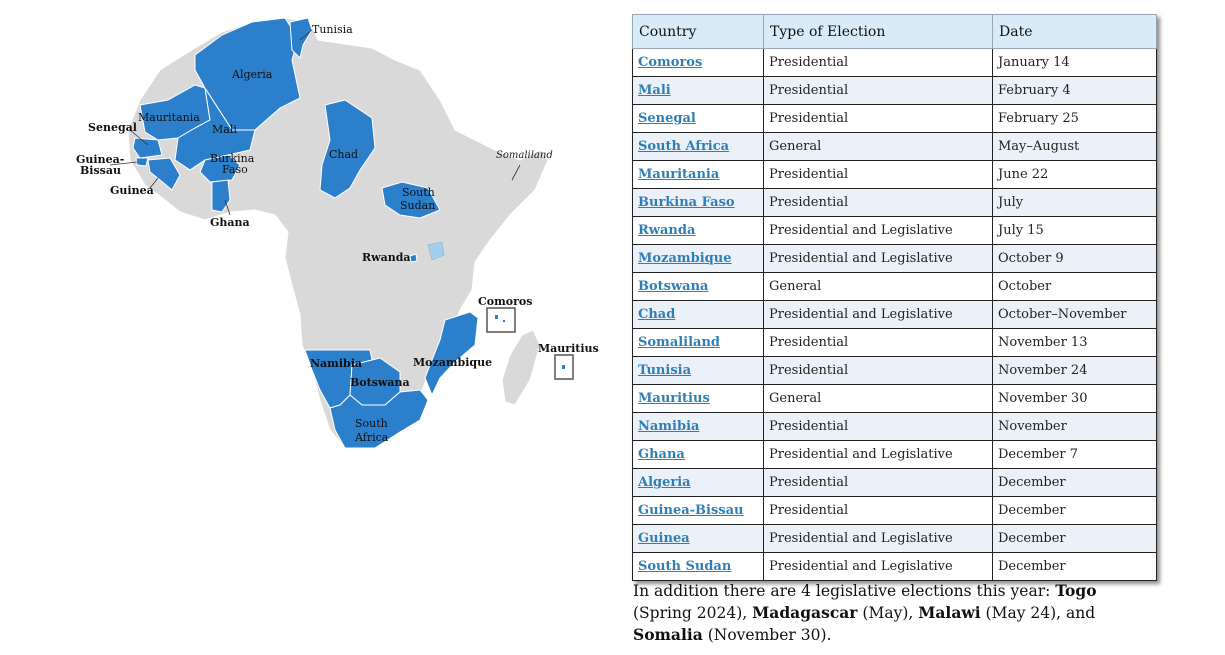  I want to click on country-link: Comoros, so click(670, 62).